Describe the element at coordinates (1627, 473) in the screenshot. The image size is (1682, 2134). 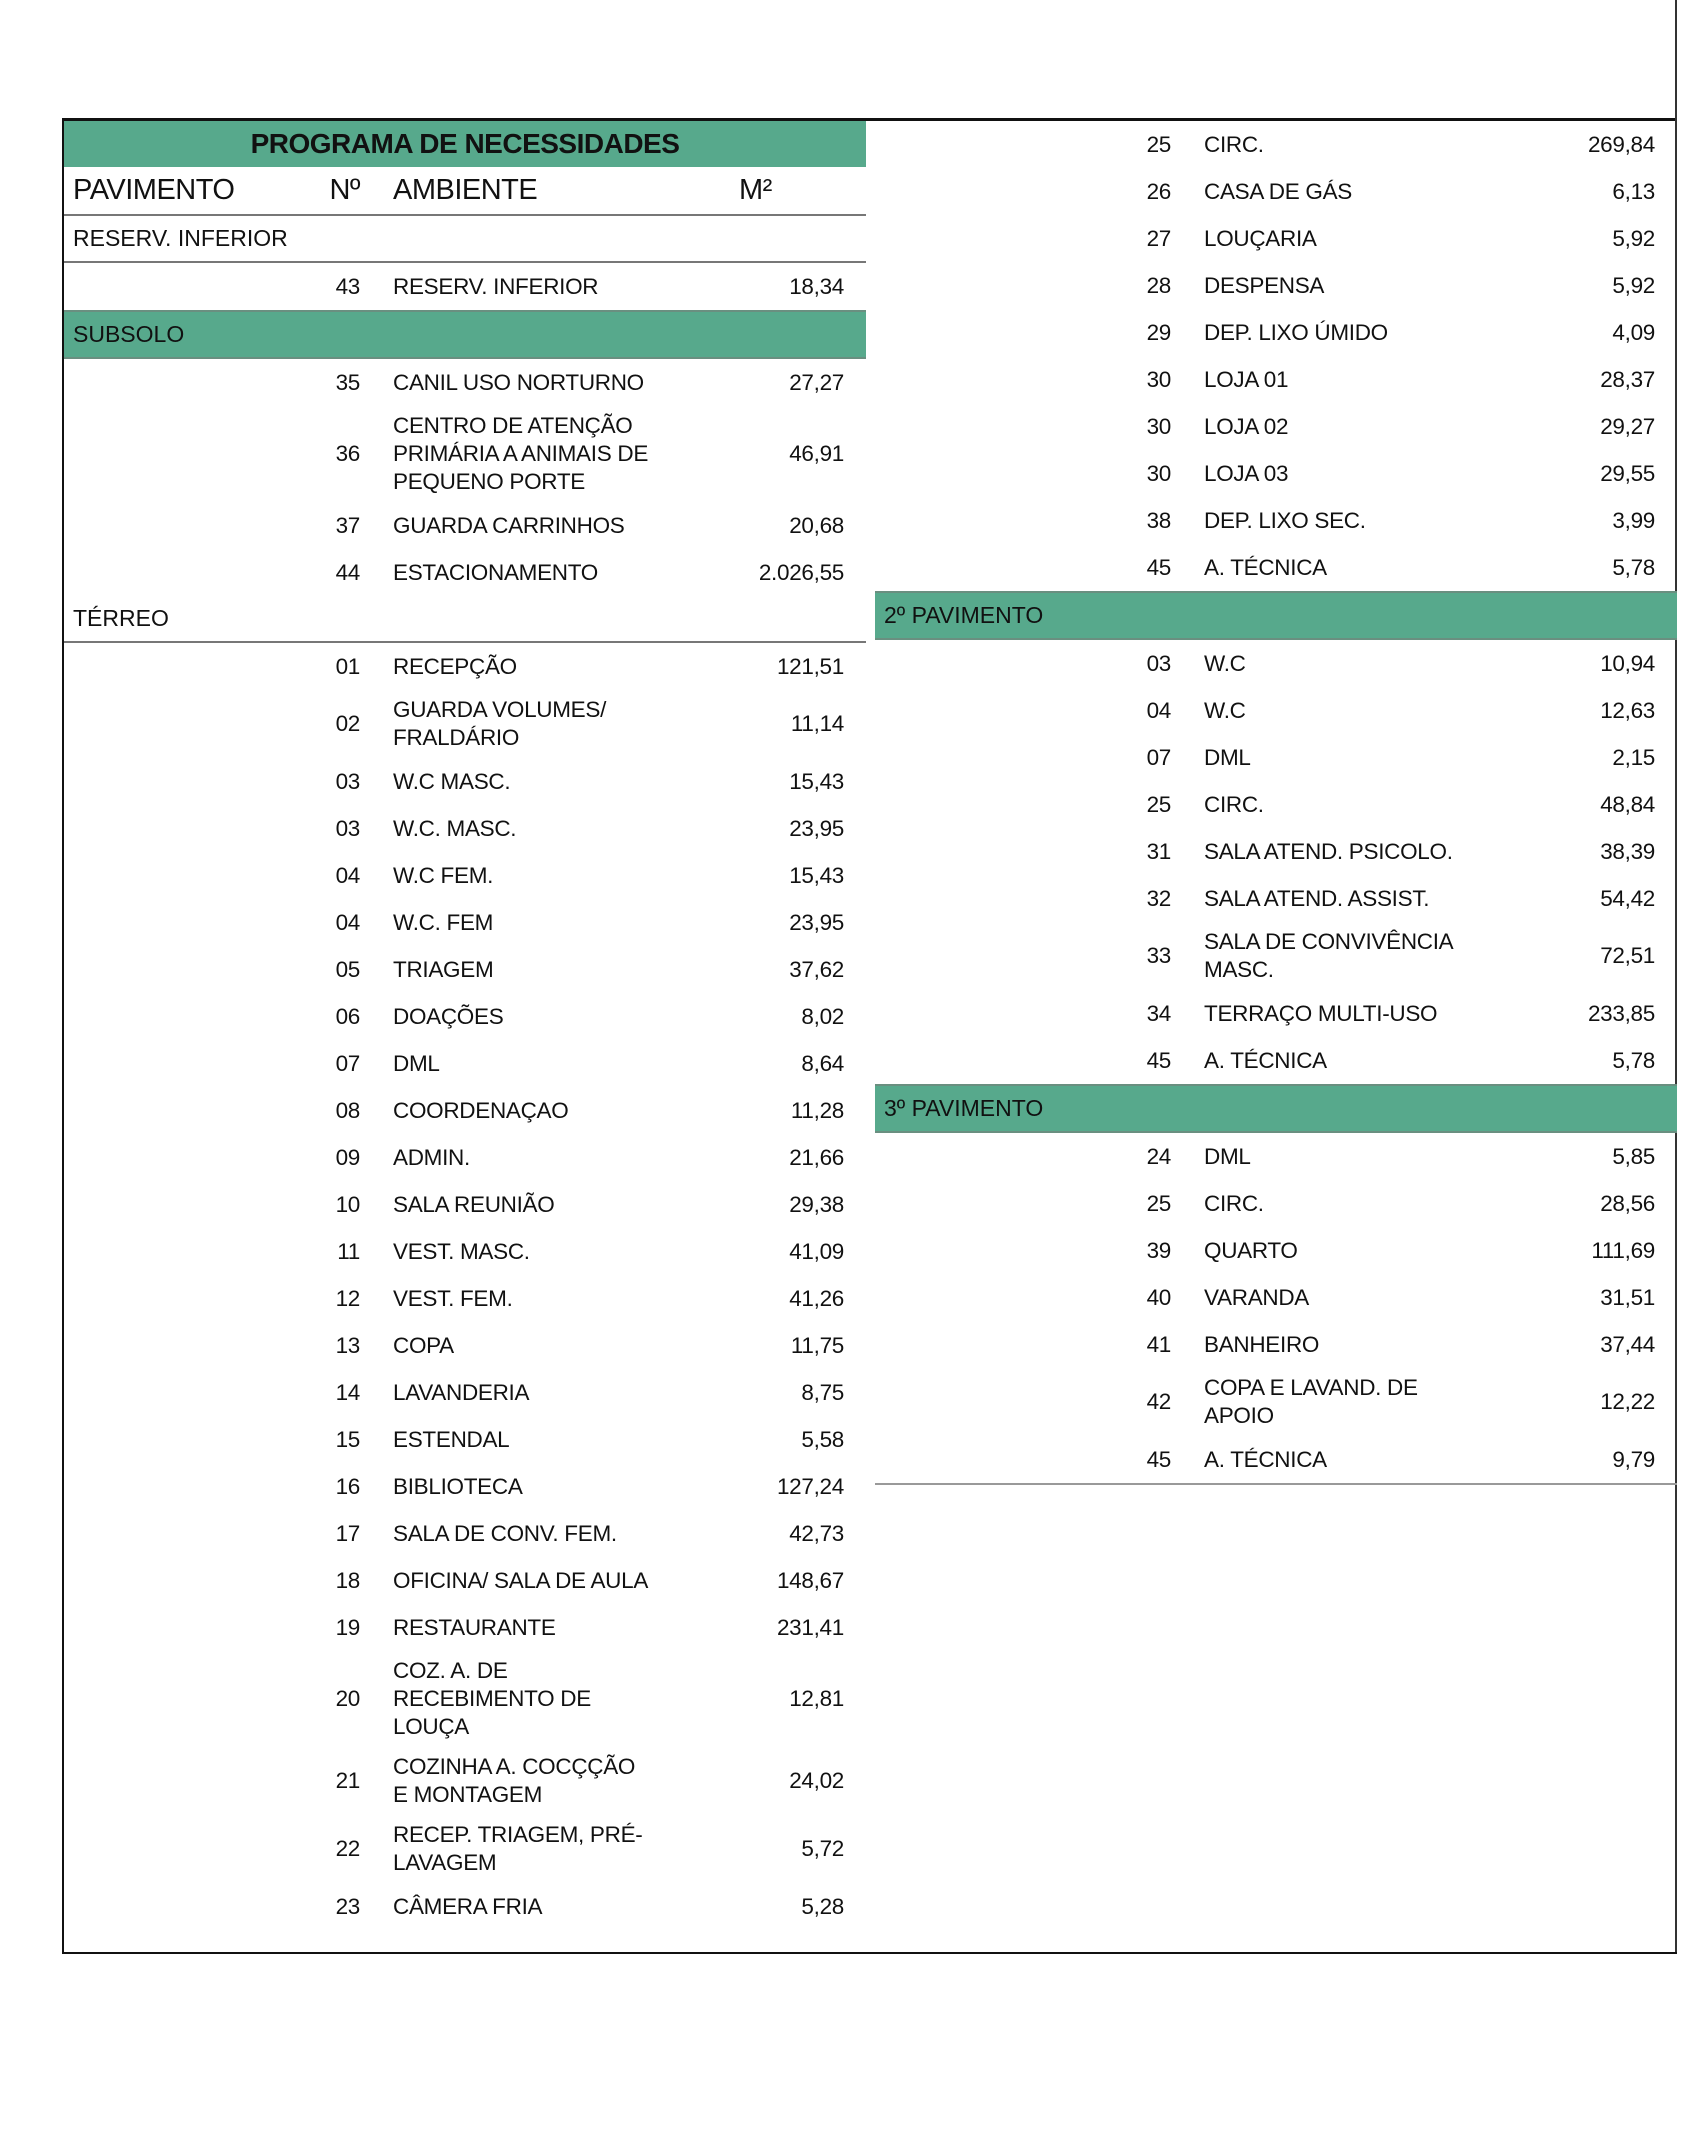
I see `room-area: 29,55` at that location.